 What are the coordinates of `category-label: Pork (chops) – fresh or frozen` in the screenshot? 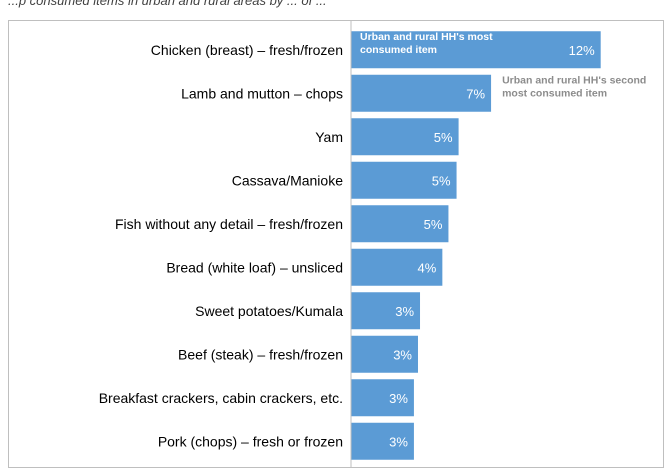 It's located at (250, 441).